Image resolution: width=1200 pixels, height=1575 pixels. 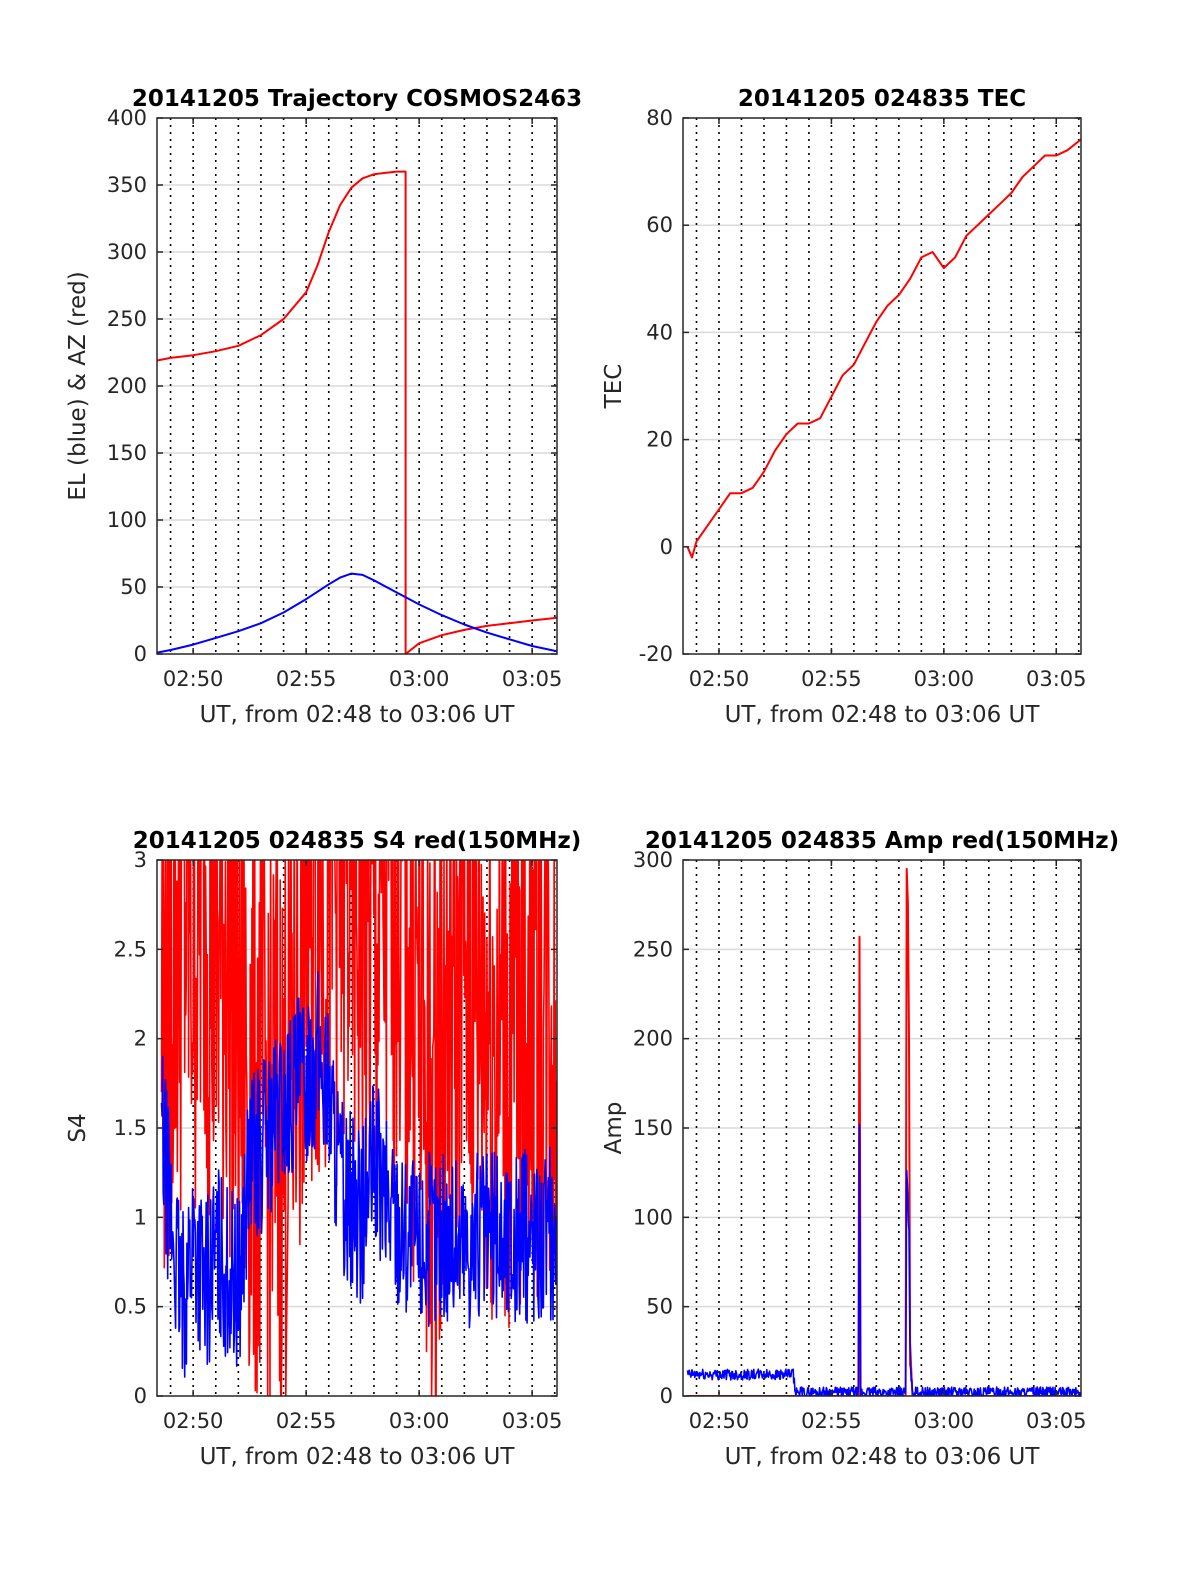 I want to click on chart-title: 20141205 024835 S4 red(150MHz), so click(x=357, y=841).